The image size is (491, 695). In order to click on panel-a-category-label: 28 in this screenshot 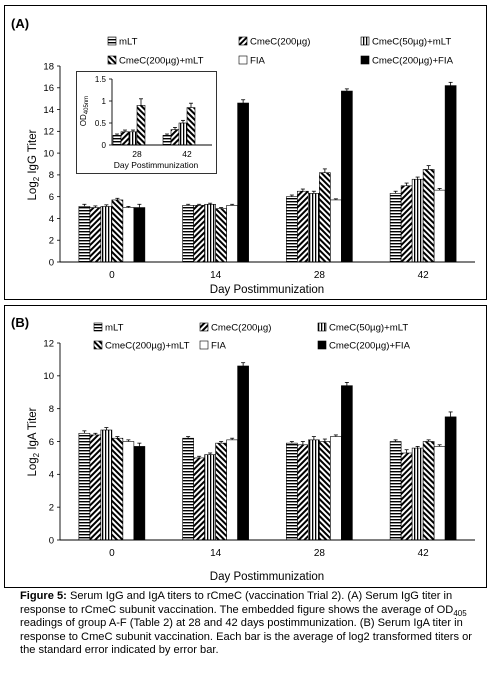, I will do `click(320, 275)`.